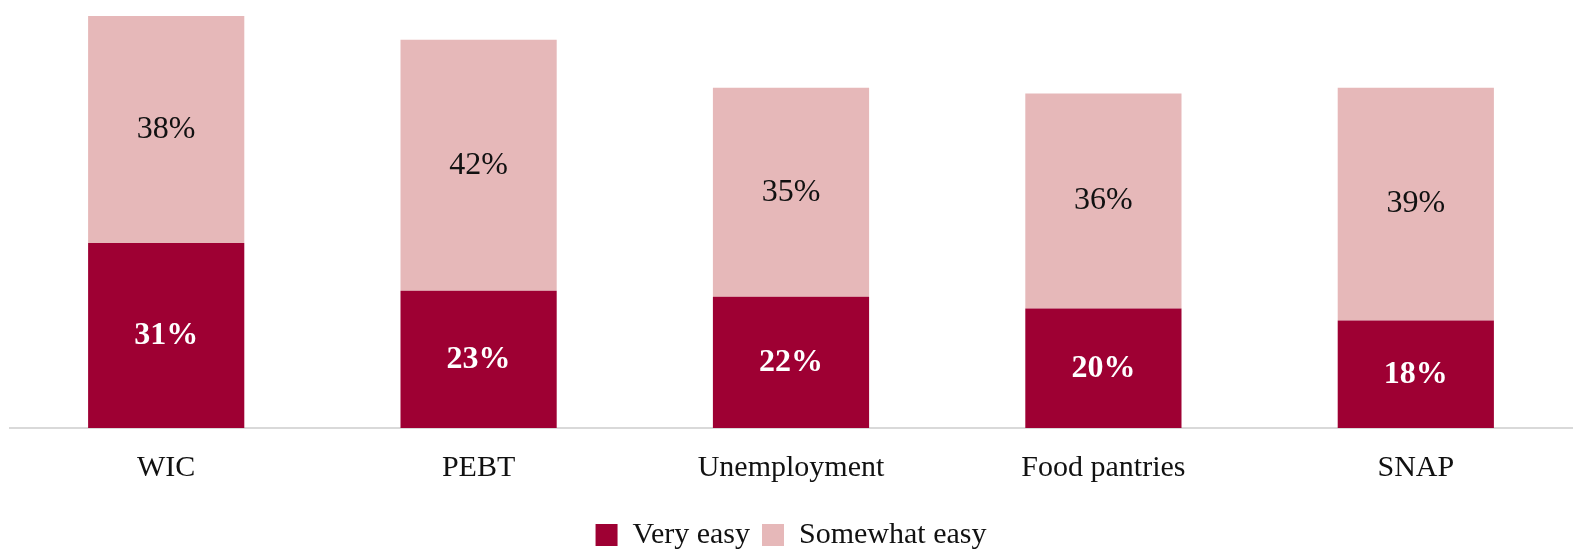 The height and width of the screenshot is (560, 1592). Describe the element at coordinates (791, 465) in the screenshot. I see `x-tick-label: Unemployment` at that location.